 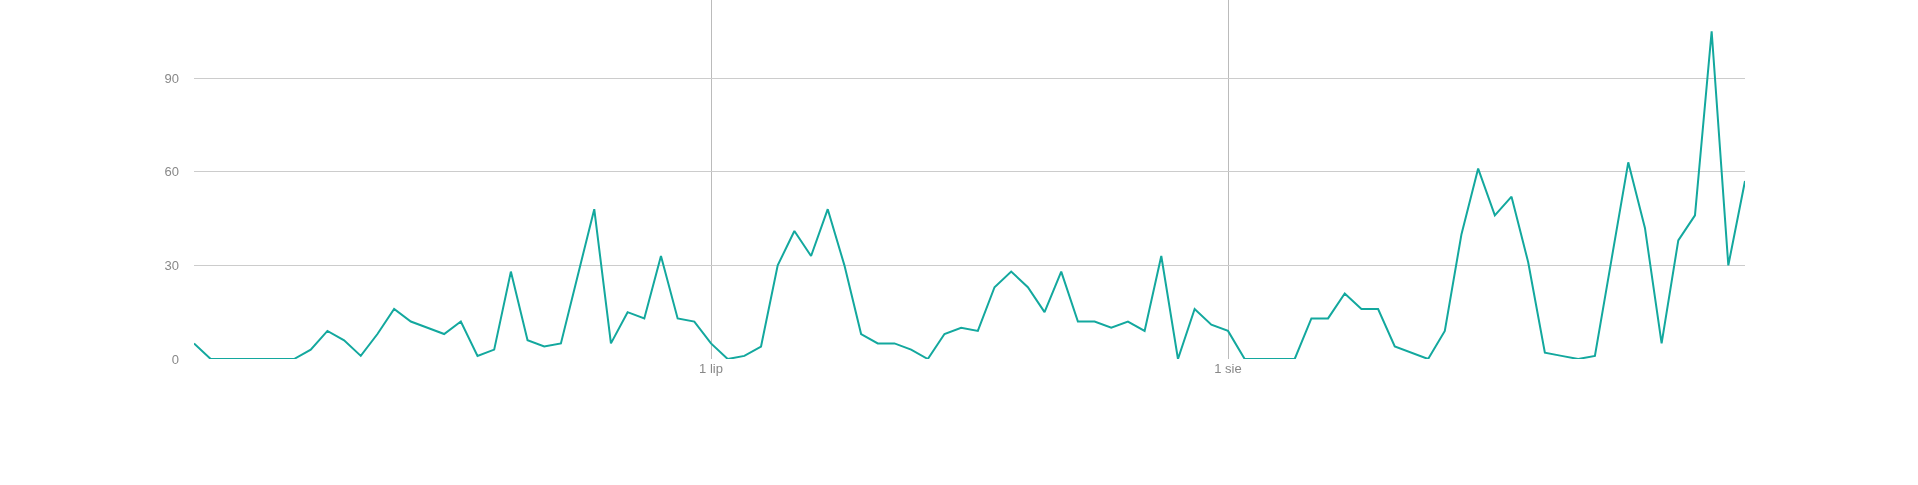 I want to click on y-tick-label: 90, so click(x=171, y=78).